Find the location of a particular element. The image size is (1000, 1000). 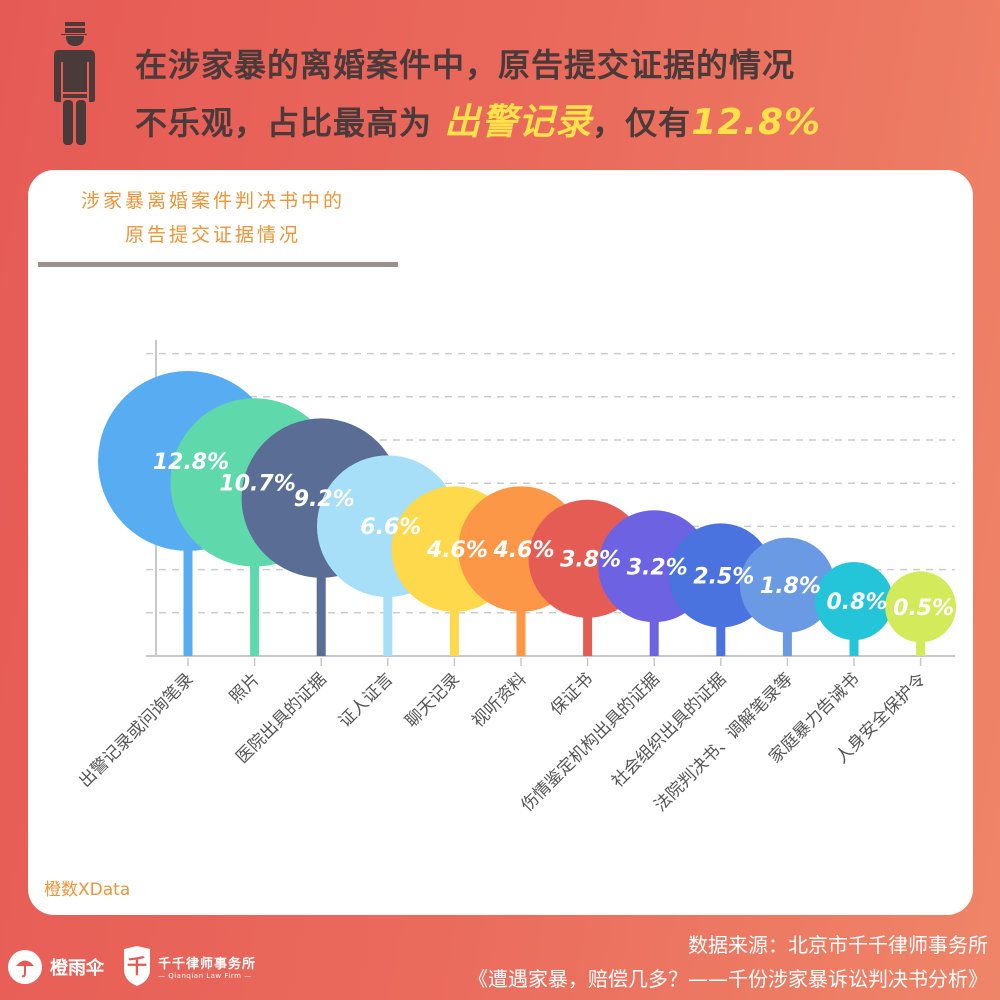

report-title: 《遭遇家暴，赔偿几多？——千份涉家暴诉讼判决书分析》 is located at coordinates (728, 979).